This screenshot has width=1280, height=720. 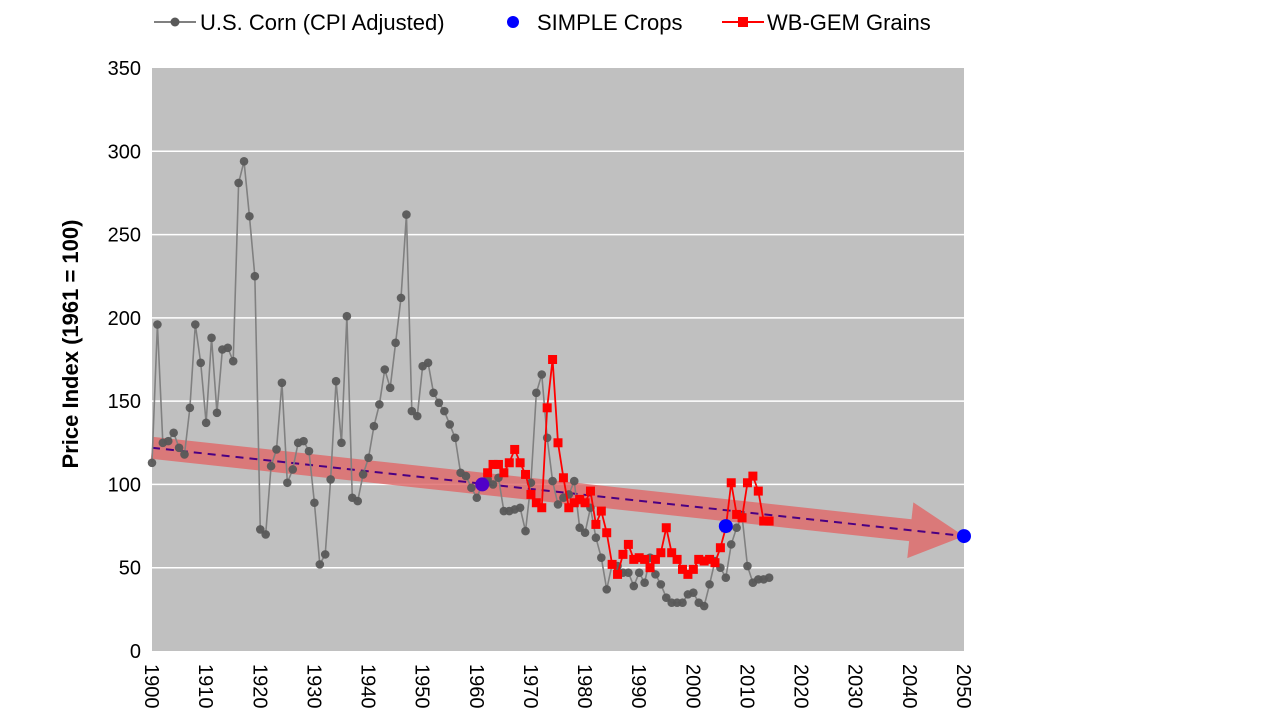 What do you see at coordinates (558, 492) in the screenshot?
I see `trend-line-dashed` at bounding box center [558, 492].